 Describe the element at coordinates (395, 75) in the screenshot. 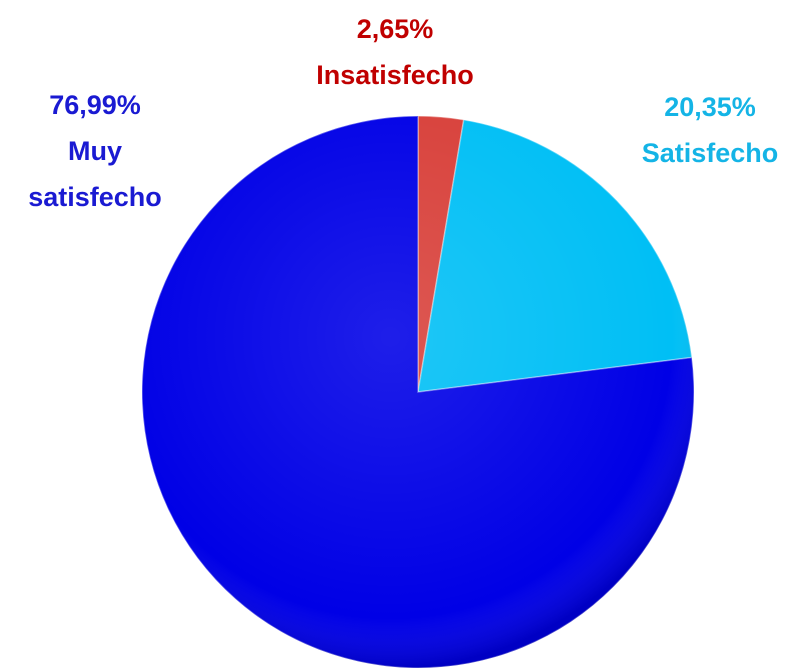

I see `category-label: Insatisfecho` at that location.